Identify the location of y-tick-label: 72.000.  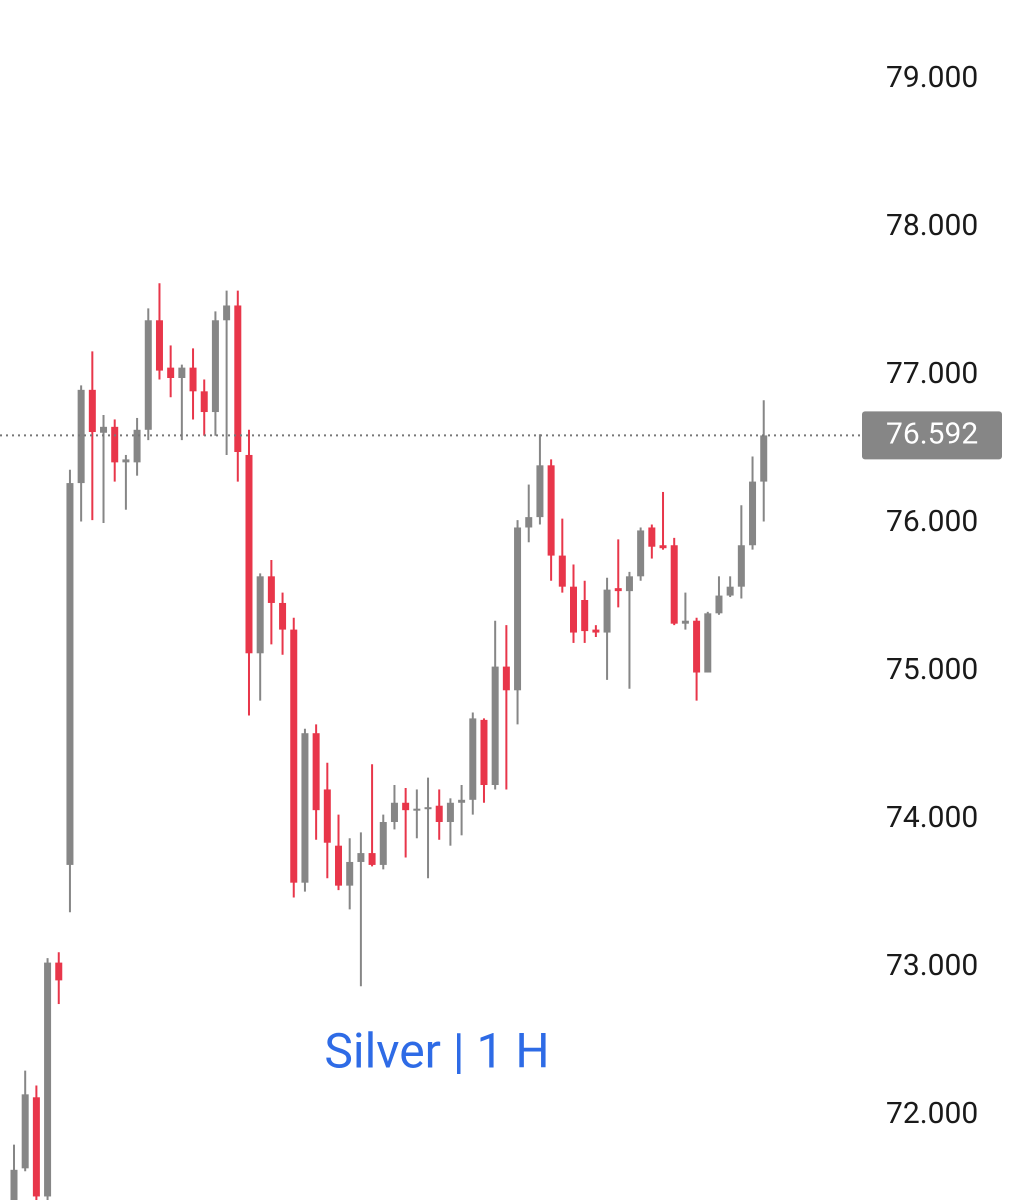
(932, 1113).